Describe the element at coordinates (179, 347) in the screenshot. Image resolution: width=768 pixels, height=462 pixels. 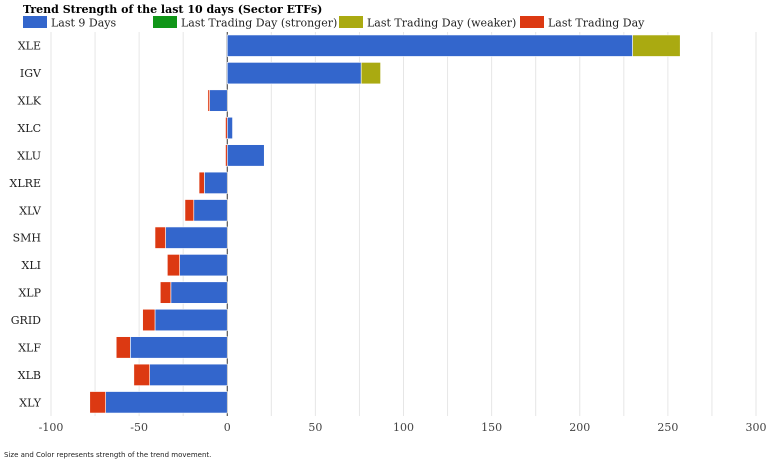
I see `bar-xlf-last-9-days` at that location.